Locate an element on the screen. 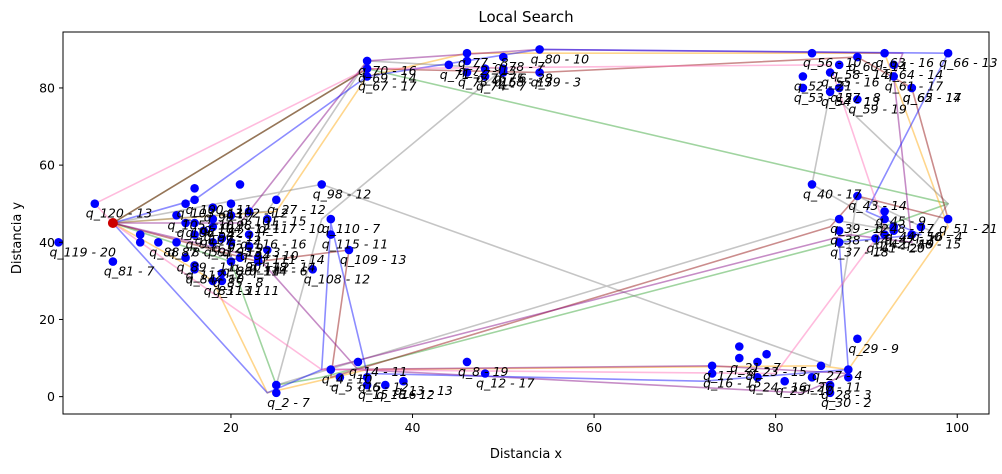  depot-point is located at coordinates (112, 223).